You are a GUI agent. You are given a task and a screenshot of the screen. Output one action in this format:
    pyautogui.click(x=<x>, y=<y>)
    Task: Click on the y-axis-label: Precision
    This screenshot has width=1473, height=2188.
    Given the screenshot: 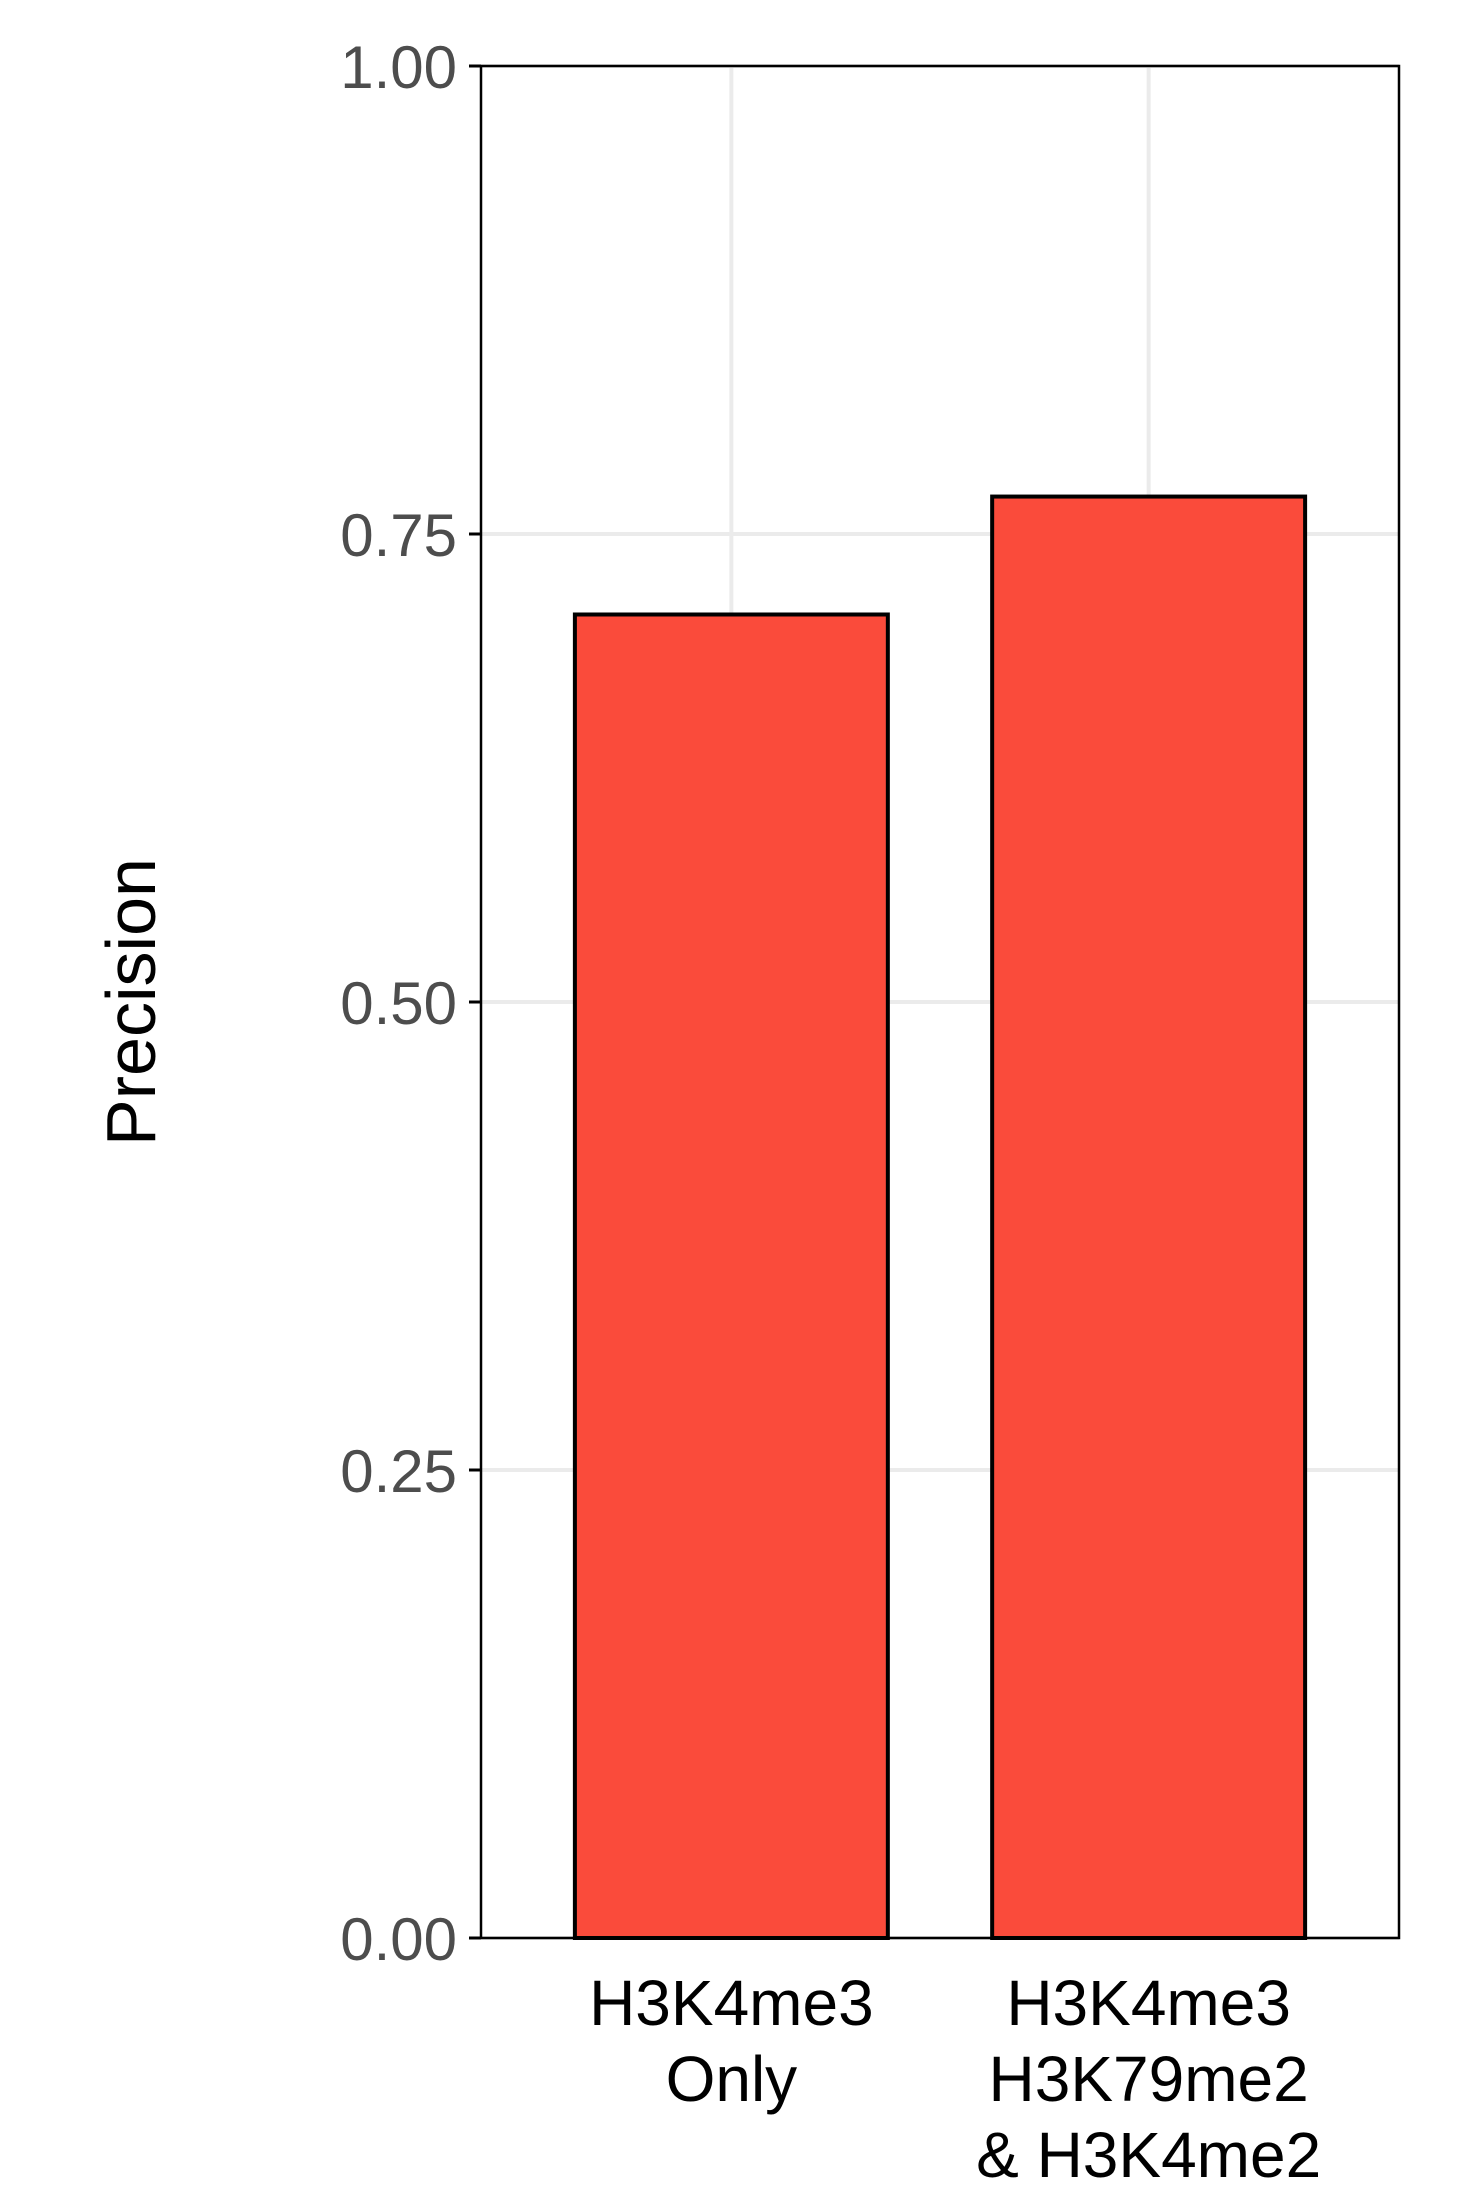 What is the action you would take?
    pyautogui.click(x=131, y=1002)
    